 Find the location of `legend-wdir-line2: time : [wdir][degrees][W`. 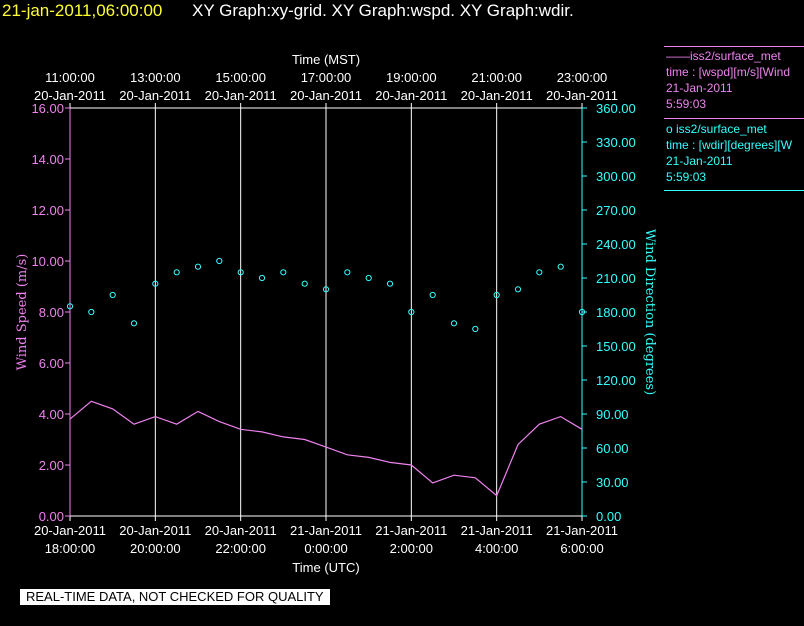

legend-wdir-line2: time : [wdir][degrees][W is located at coordinates (729, 145).